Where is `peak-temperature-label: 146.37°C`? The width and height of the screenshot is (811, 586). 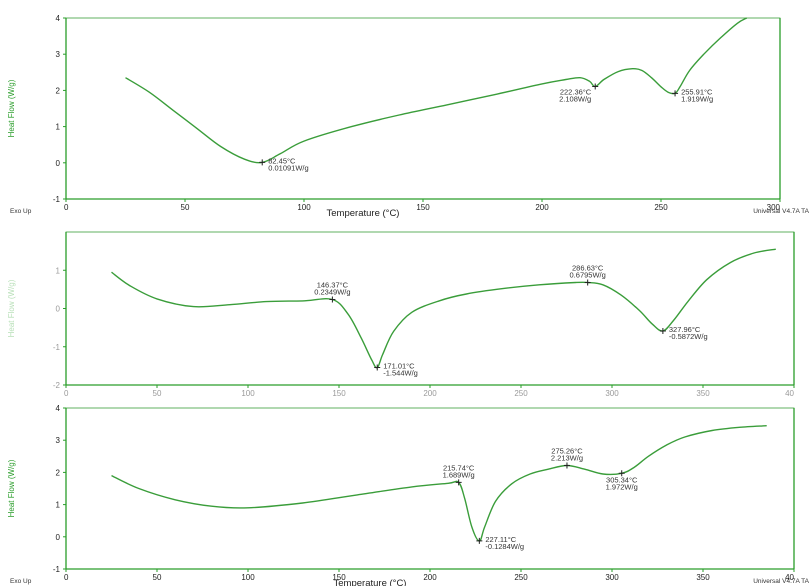 peak-temperature-label: 146.37°C is located at coordinates (333, 285).